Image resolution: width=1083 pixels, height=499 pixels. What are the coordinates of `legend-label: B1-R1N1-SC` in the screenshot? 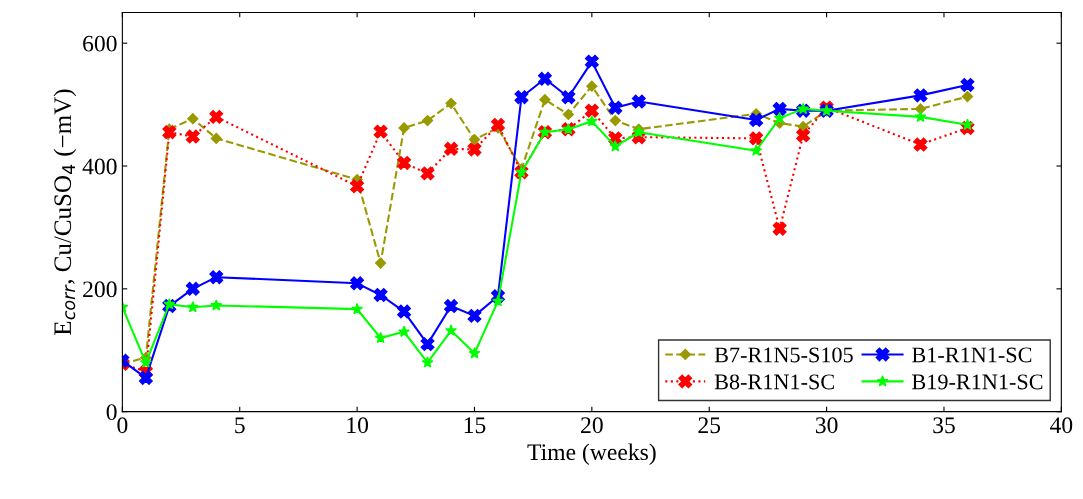 It's located at (972, 355).